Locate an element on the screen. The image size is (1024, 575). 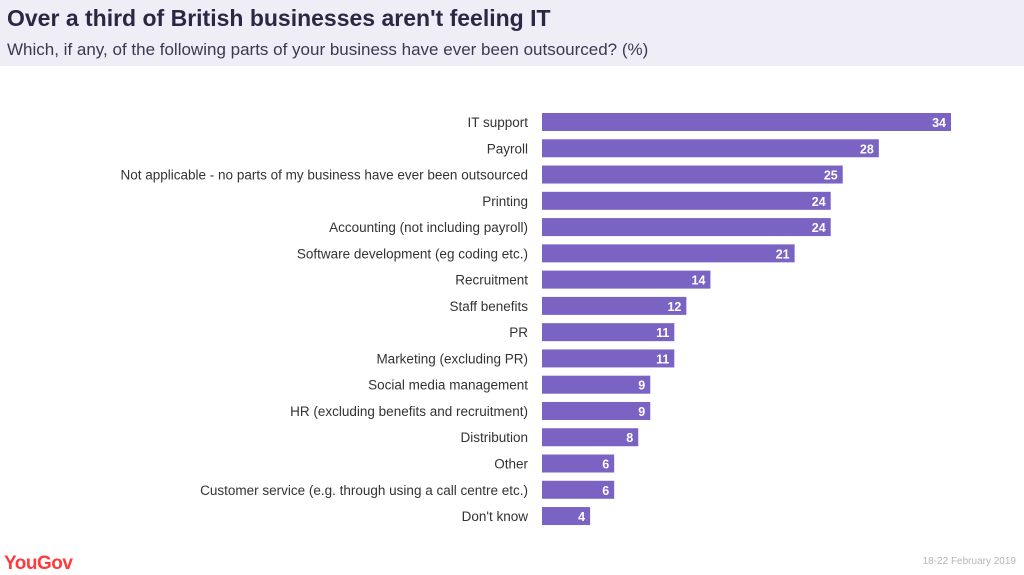
category-label: Distribution is located at coordinates (494, 437).